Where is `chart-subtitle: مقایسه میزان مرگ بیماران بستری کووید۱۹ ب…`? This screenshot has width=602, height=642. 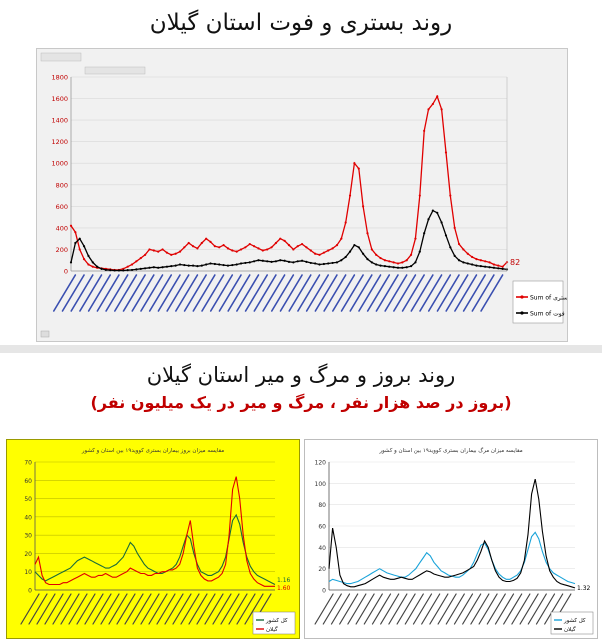
chart-subtitle: مقایسه میزان مرگ بیماران بستری کووید۱۹ ب… is located at coordinates (450, 450).